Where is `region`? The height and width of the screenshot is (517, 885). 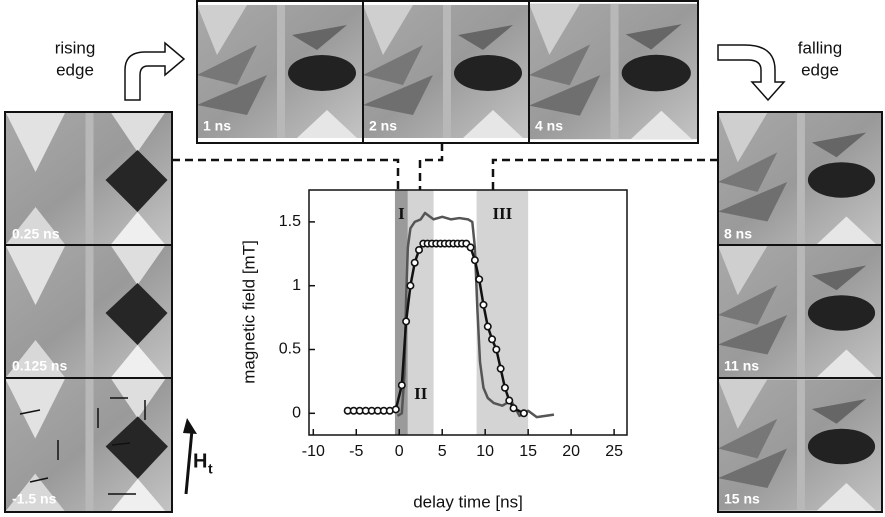
region is located at coordinates (420, 312).